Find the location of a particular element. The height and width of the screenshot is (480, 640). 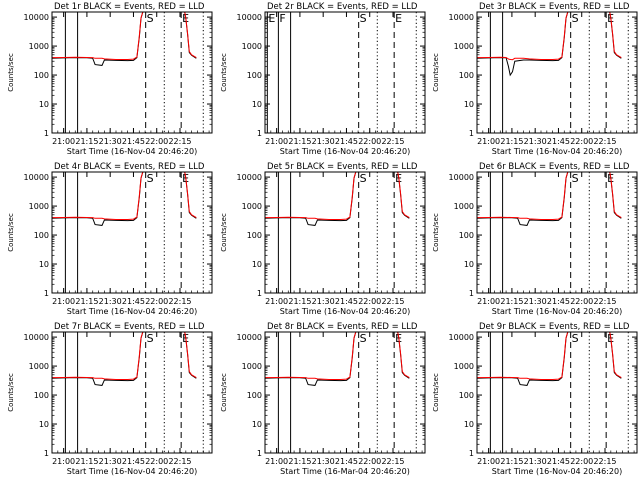

x-axis-label: Start Time (16-Mar-04 20:46:20) is located at coordinates (345, 471).